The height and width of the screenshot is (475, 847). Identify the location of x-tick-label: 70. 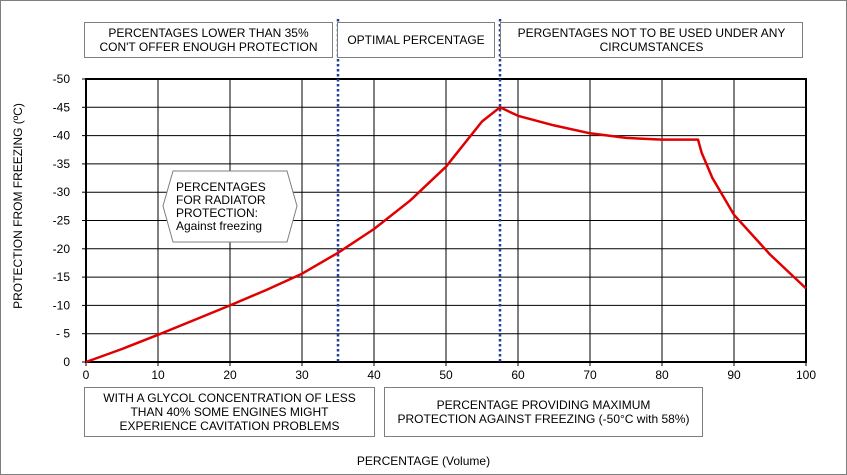
(590, 375).